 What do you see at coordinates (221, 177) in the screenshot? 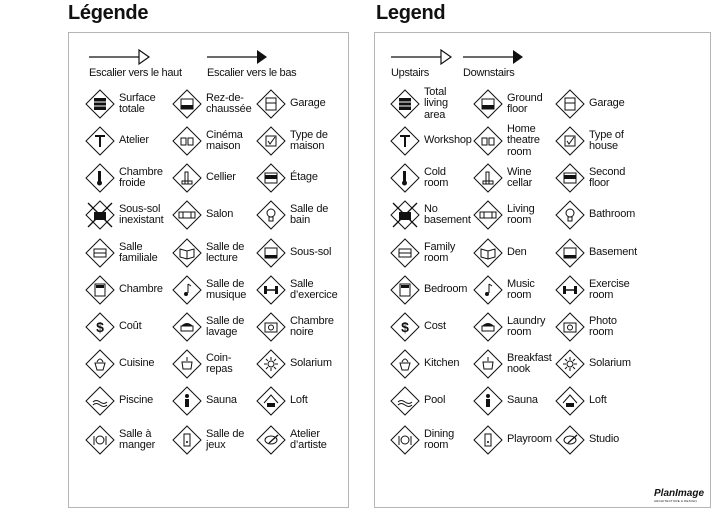
I see `legend-item-label: Cellier` at bounding box center [221, 177].